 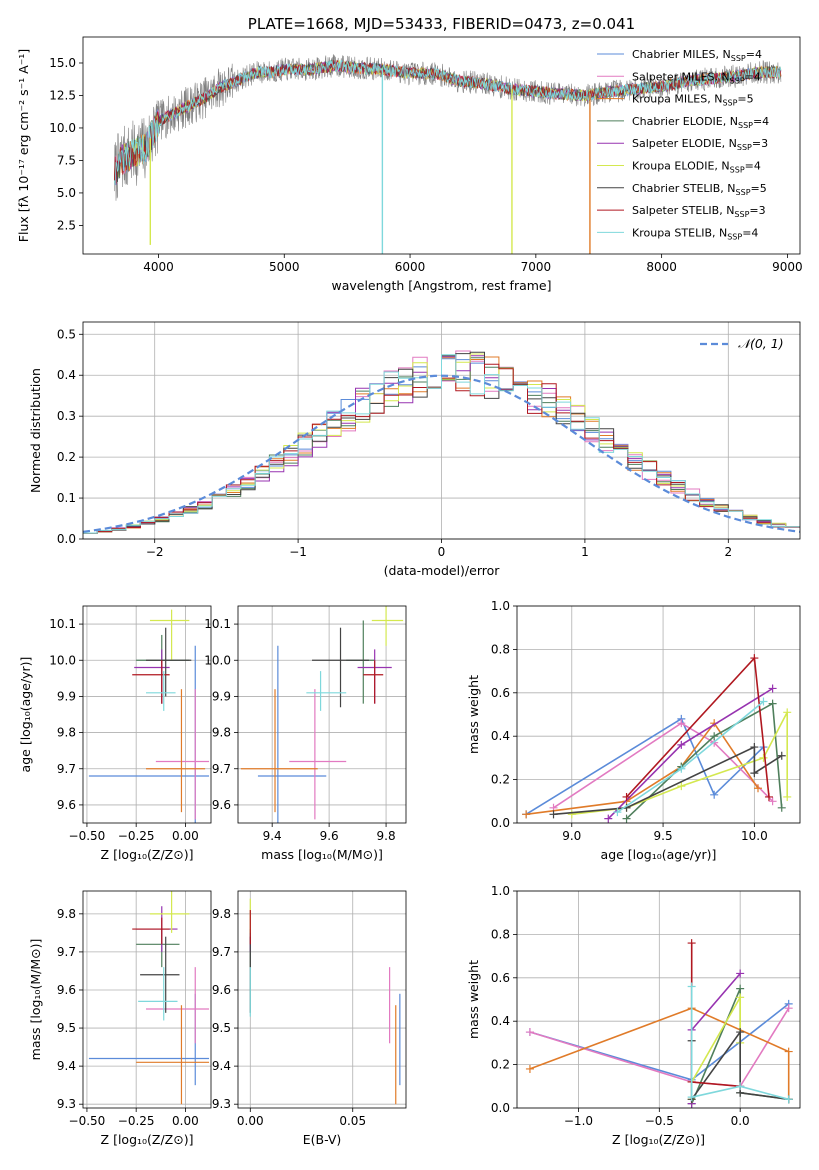 I want to click on y-tick-label: 0.1, so click(x=66, y=498).